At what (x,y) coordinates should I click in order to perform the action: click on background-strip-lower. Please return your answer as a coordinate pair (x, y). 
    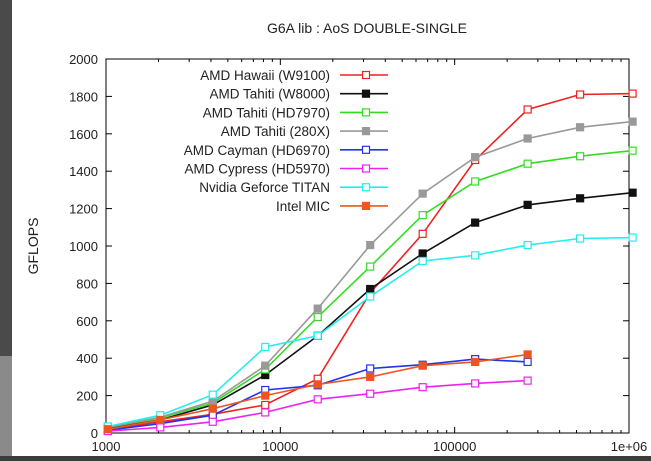
    Looking at the image, I should click on (6, 406).